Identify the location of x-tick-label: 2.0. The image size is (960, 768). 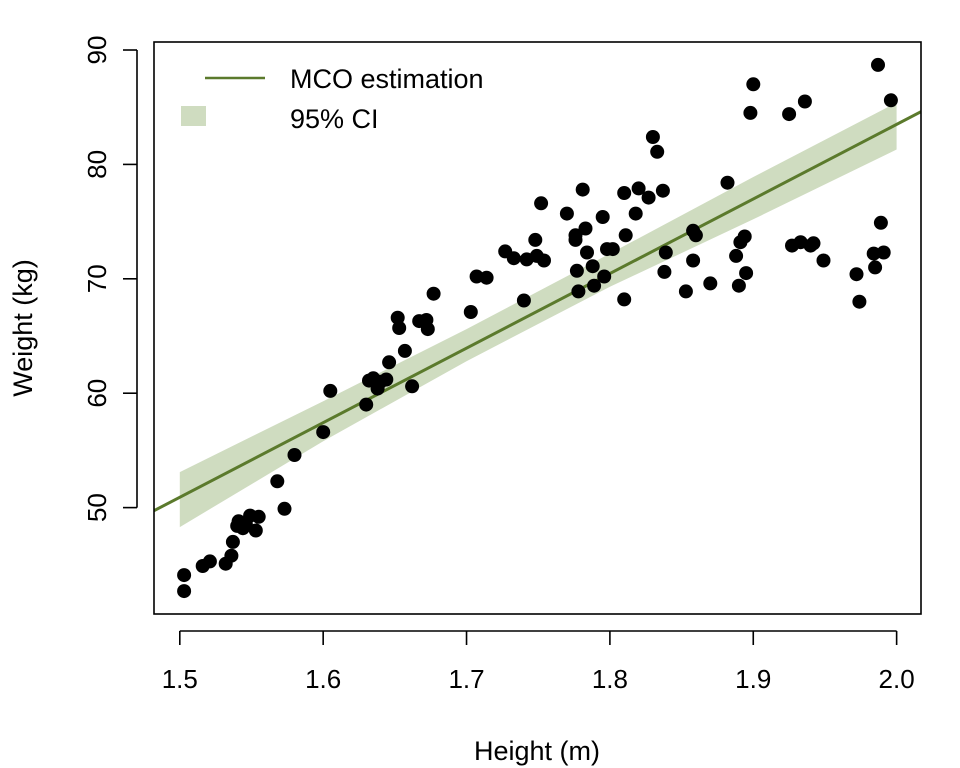
(897, 679).